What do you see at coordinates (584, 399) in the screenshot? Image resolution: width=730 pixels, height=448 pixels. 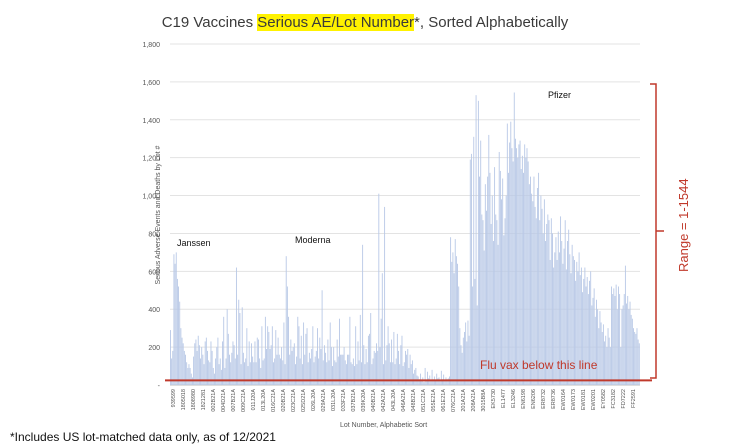 I see `x-tick-label: EW0181` at bounding box center [584, 399].